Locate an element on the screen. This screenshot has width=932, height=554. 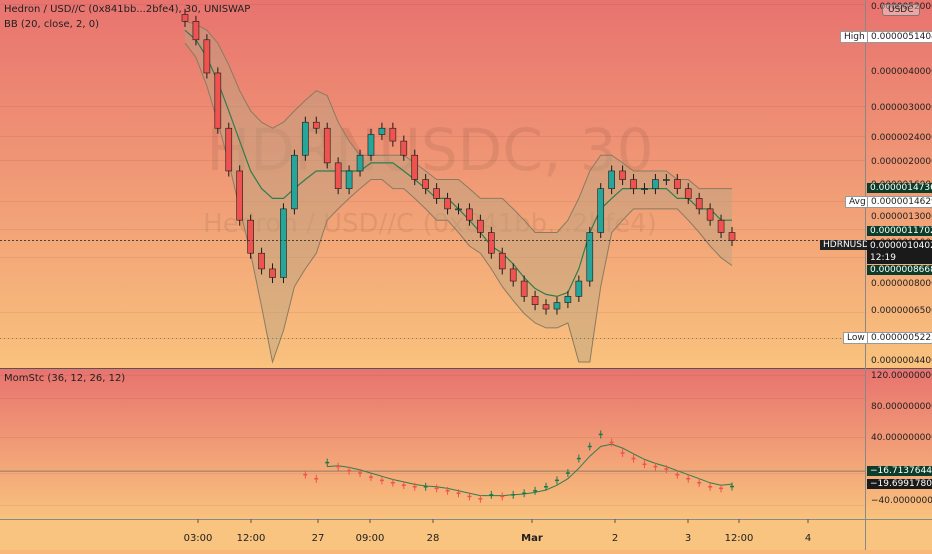
symbol-tag: HDRNUSDC is located at coordinates (849, 245).